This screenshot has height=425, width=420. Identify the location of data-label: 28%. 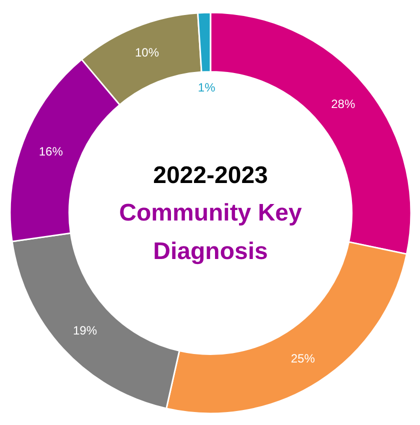
(343, 103).